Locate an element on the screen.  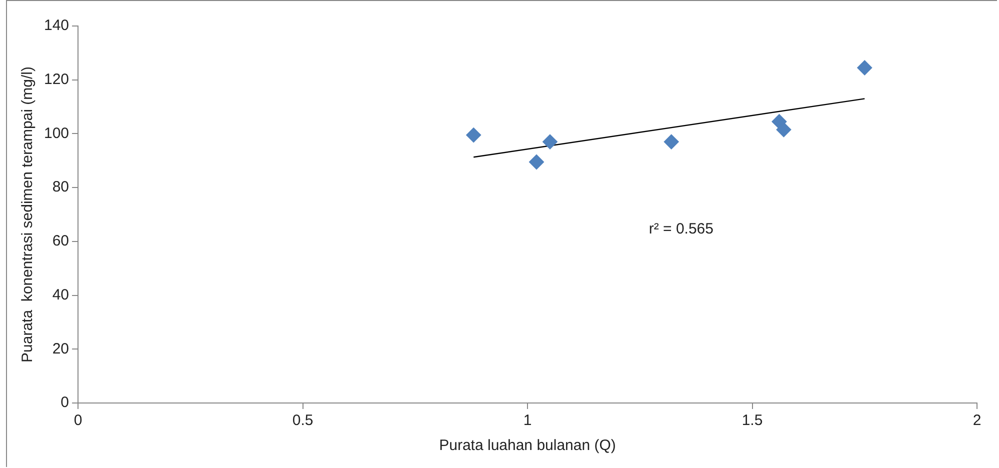
x-tick-label: 2 is located at coordinates (977, 421).